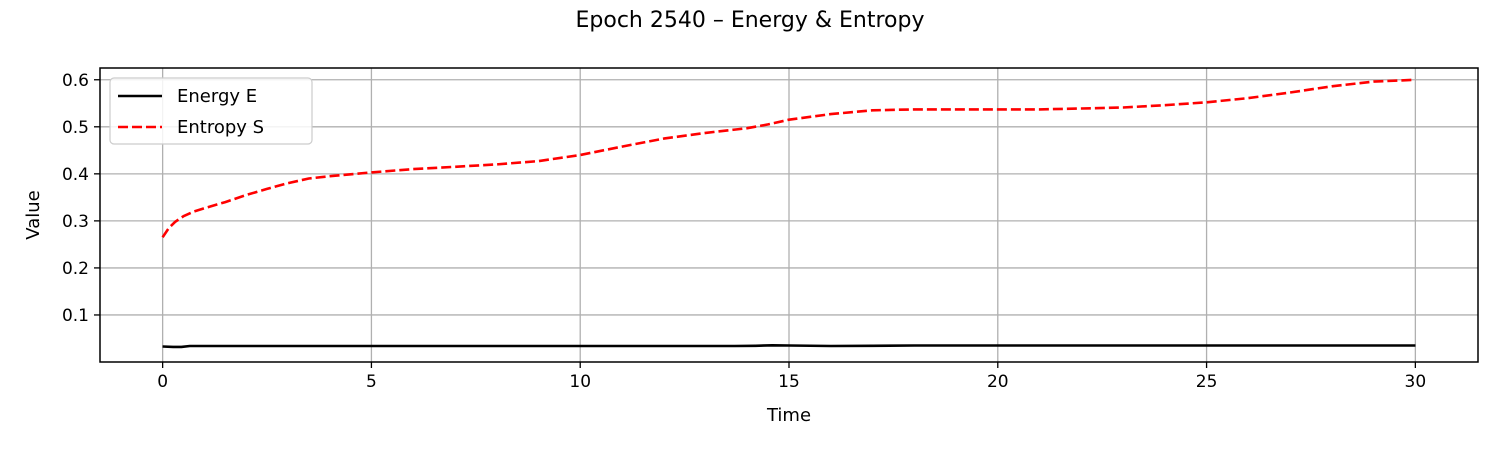 Image resolution: width=1500 pixels, height=450 pixels. Describe the element at coordinates (75, 222) in the screenshot. I see `y-tick-label: 0.3` at that location.